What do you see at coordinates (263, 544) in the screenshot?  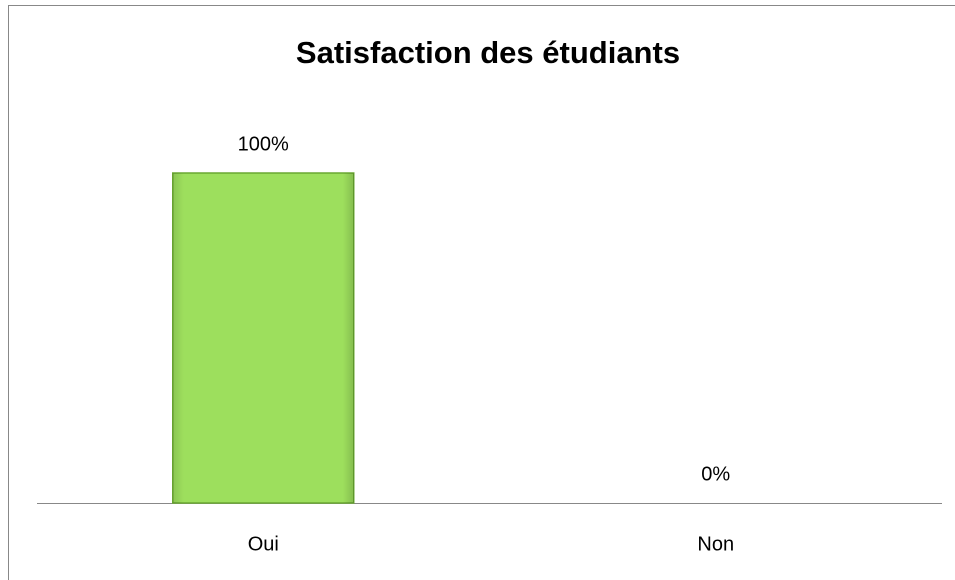 I see `x-tick-label: Oui` at bounding box center [263, 544].